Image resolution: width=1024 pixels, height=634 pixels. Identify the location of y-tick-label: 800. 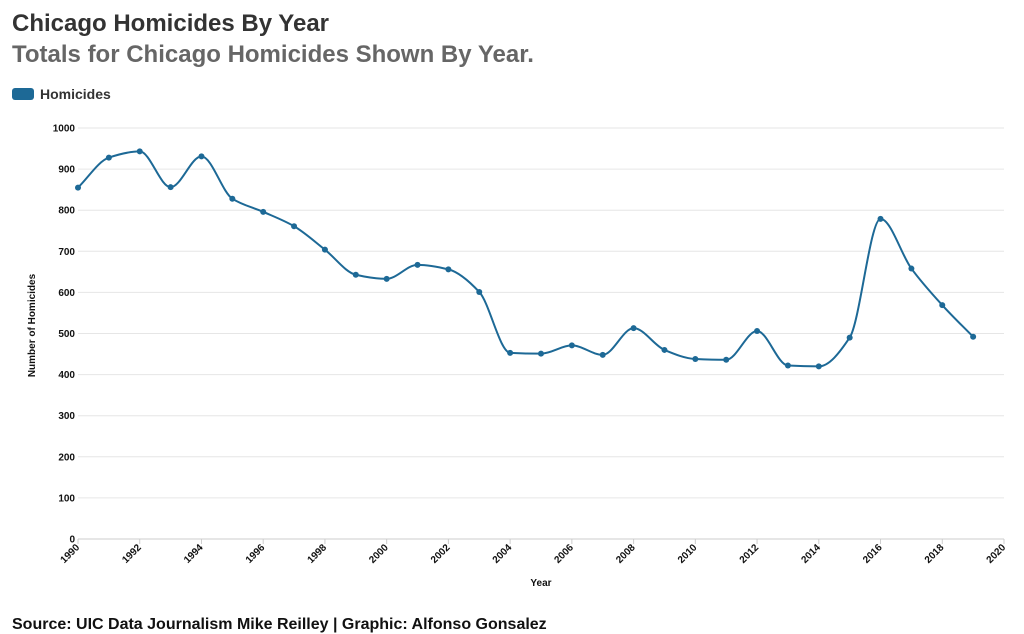
(66, 211).